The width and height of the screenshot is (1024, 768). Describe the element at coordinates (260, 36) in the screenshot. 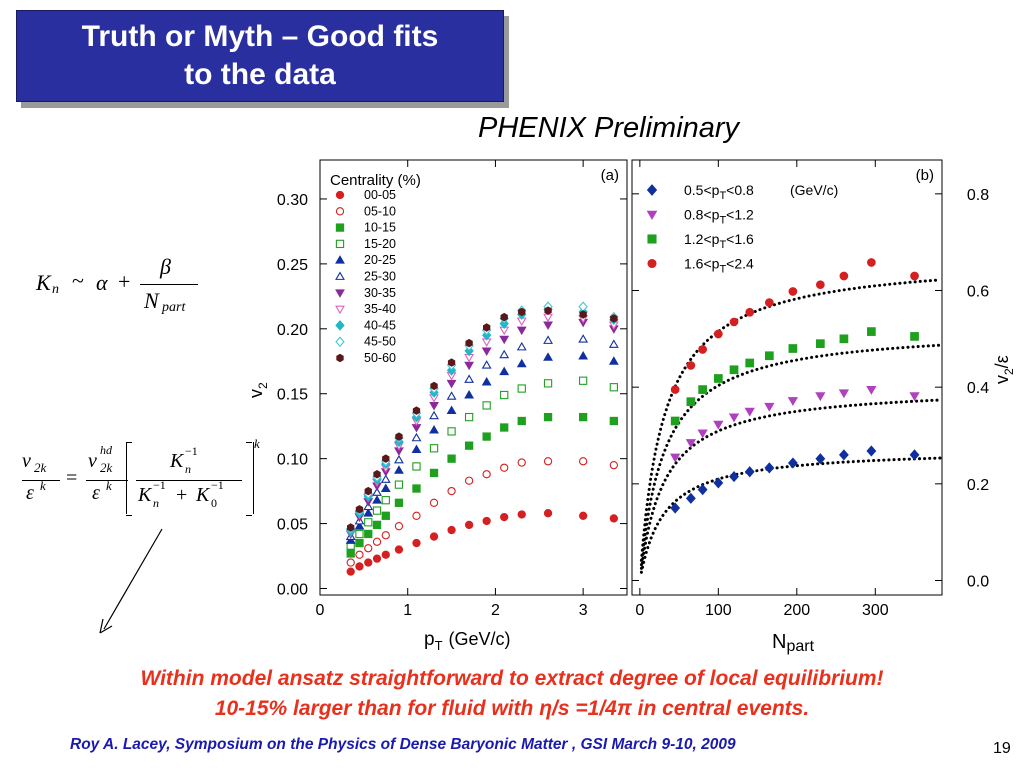

I see `title-line-1: Truth or Myth – Good fits` at that location.